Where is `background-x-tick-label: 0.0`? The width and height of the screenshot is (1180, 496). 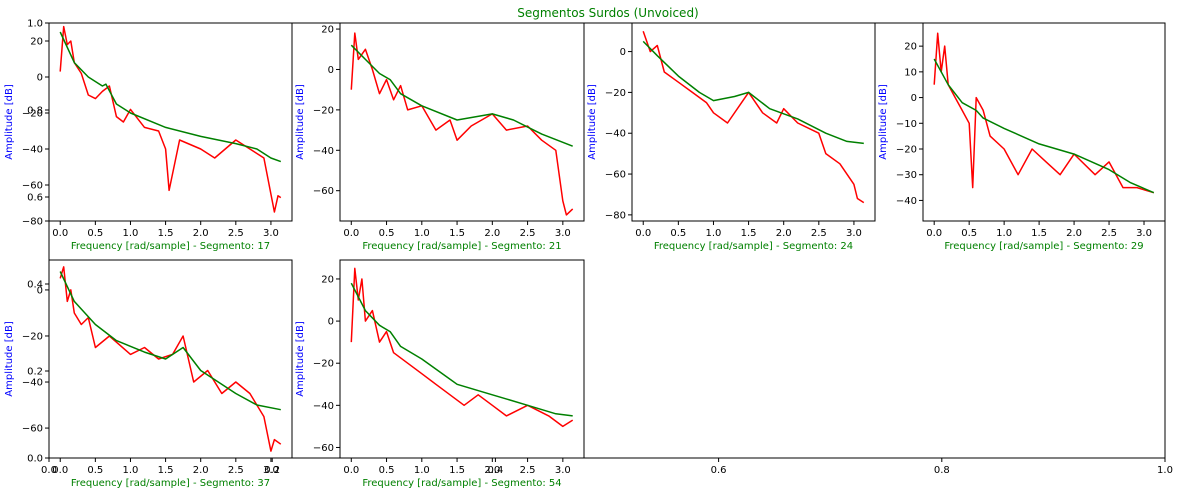 background-x-tick-label: 0.0 is located at coordinates (49, 470).